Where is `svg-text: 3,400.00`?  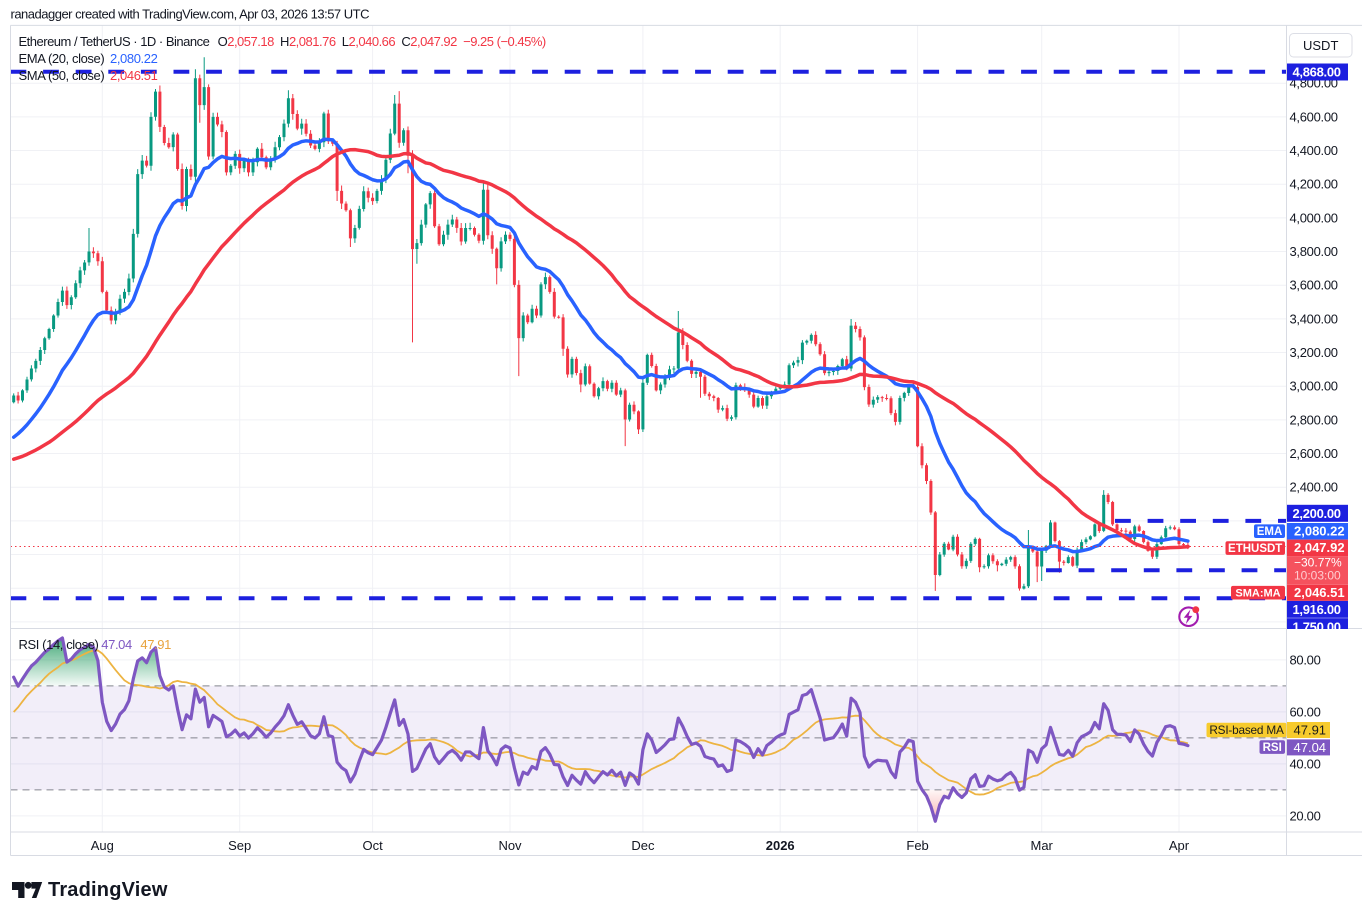 svg-text: 3,400.00 is located at coordinates (1314, 318).